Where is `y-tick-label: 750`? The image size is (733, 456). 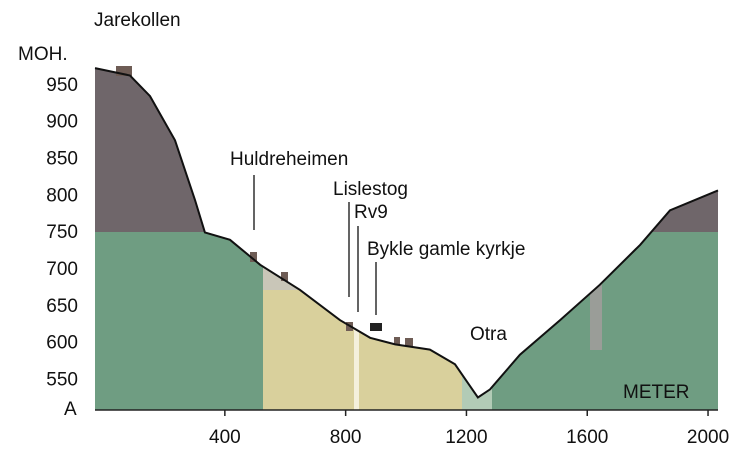
y-tick-label: 750 is located at coordinates (62, 232).